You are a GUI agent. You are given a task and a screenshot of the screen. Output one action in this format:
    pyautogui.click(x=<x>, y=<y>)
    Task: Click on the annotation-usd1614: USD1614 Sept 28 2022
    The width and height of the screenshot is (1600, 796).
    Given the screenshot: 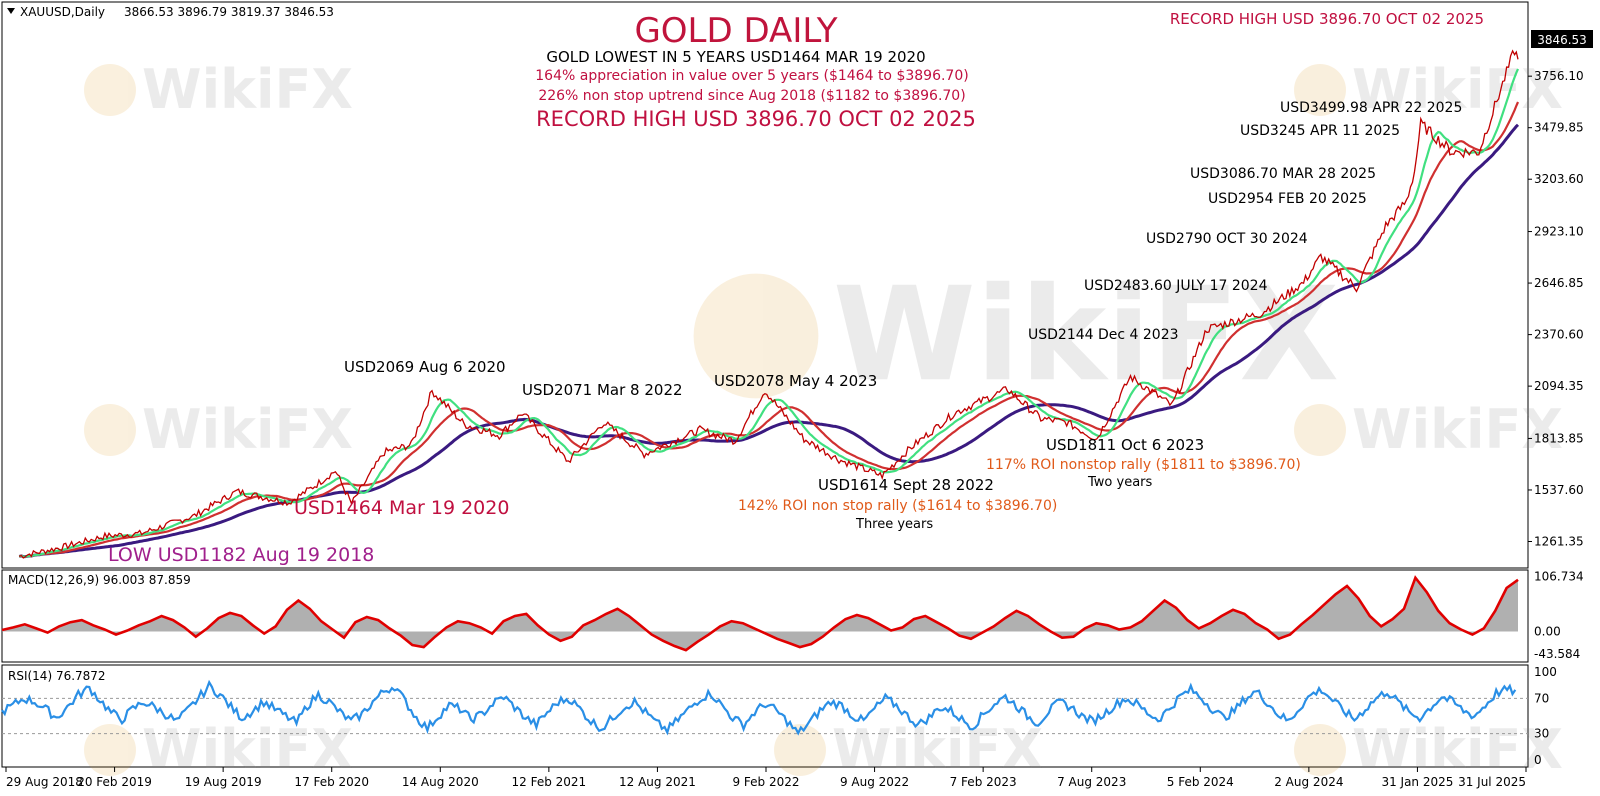 What is the action you would take?
    pyautogui.click(x=906, y=485)
    